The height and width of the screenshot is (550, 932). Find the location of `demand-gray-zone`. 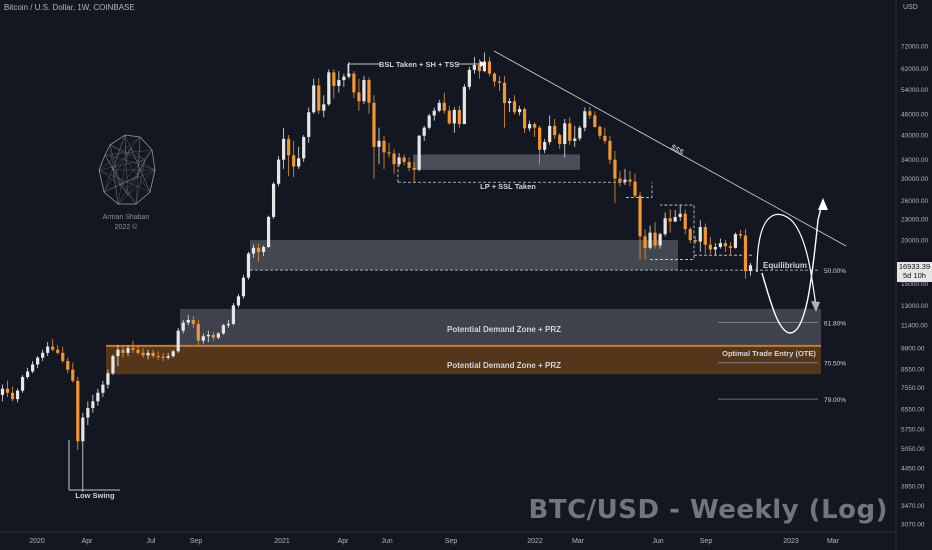

demand-gray-zone is located at coordinates (500, 327).